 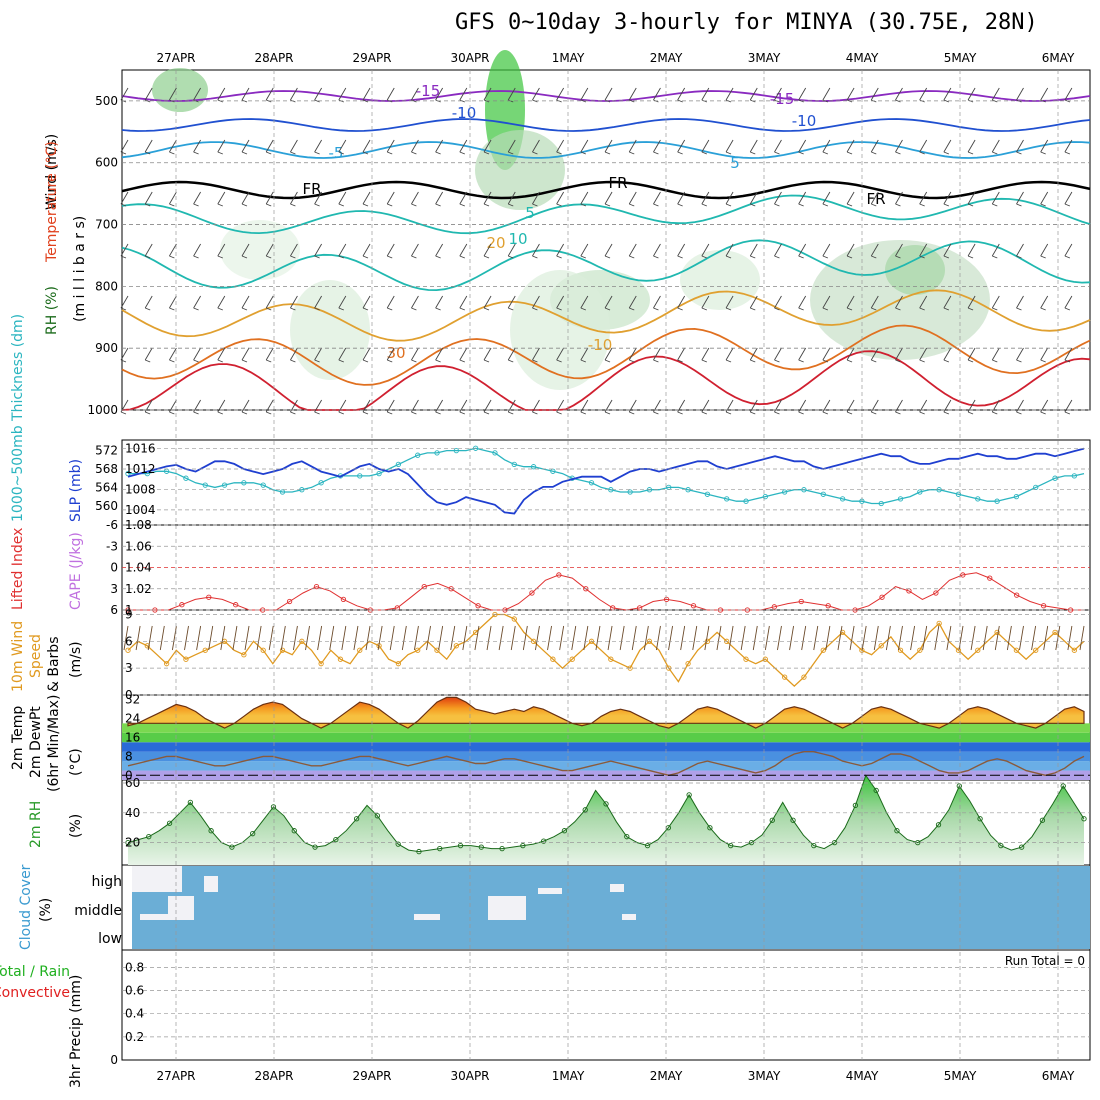 I want to click on temp-area, so click(x=606, y=712).